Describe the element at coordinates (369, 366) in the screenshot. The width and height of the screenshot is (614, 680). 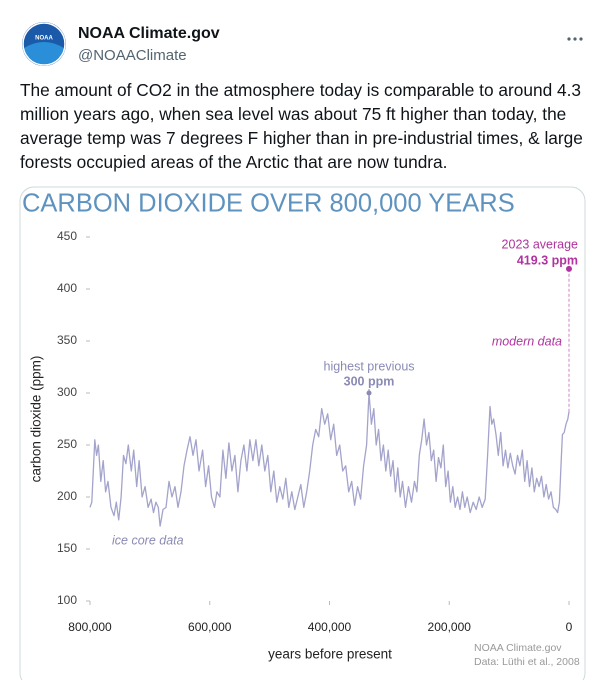
I see `annotation-text: highest previous` at that location.